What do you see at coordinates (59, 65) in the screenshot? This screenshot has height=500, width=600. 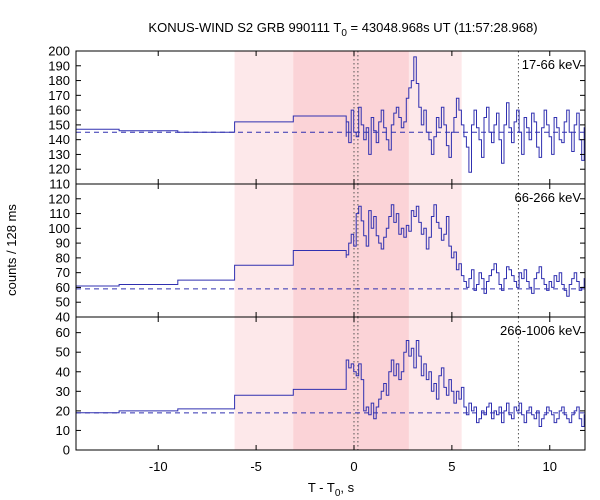 I see `y-tick-label: 190` at bounding box center [59, 65].